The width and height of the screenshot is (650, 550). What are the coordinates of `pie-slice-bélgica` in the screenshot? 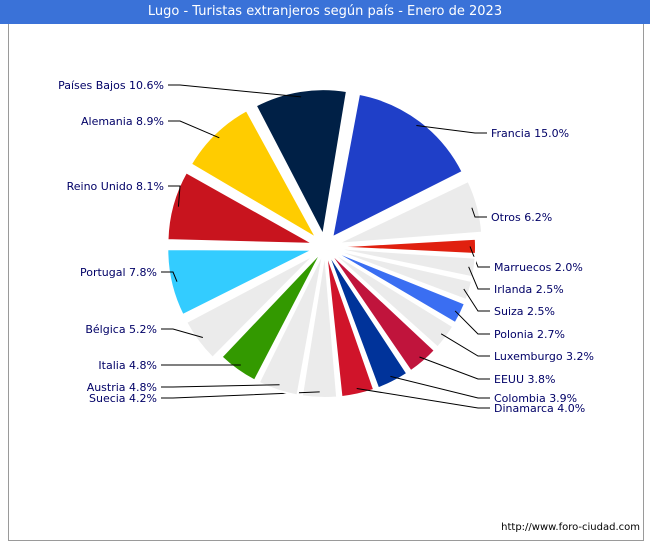 It's located at (250, 306).